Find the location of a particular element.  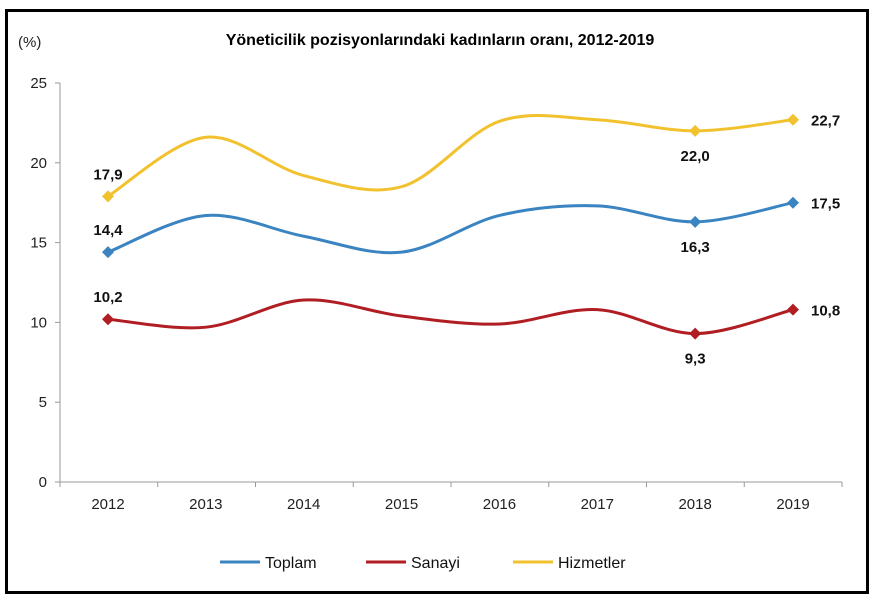

data-label-toplam: 17,5 is located at coordinates (825, 204).